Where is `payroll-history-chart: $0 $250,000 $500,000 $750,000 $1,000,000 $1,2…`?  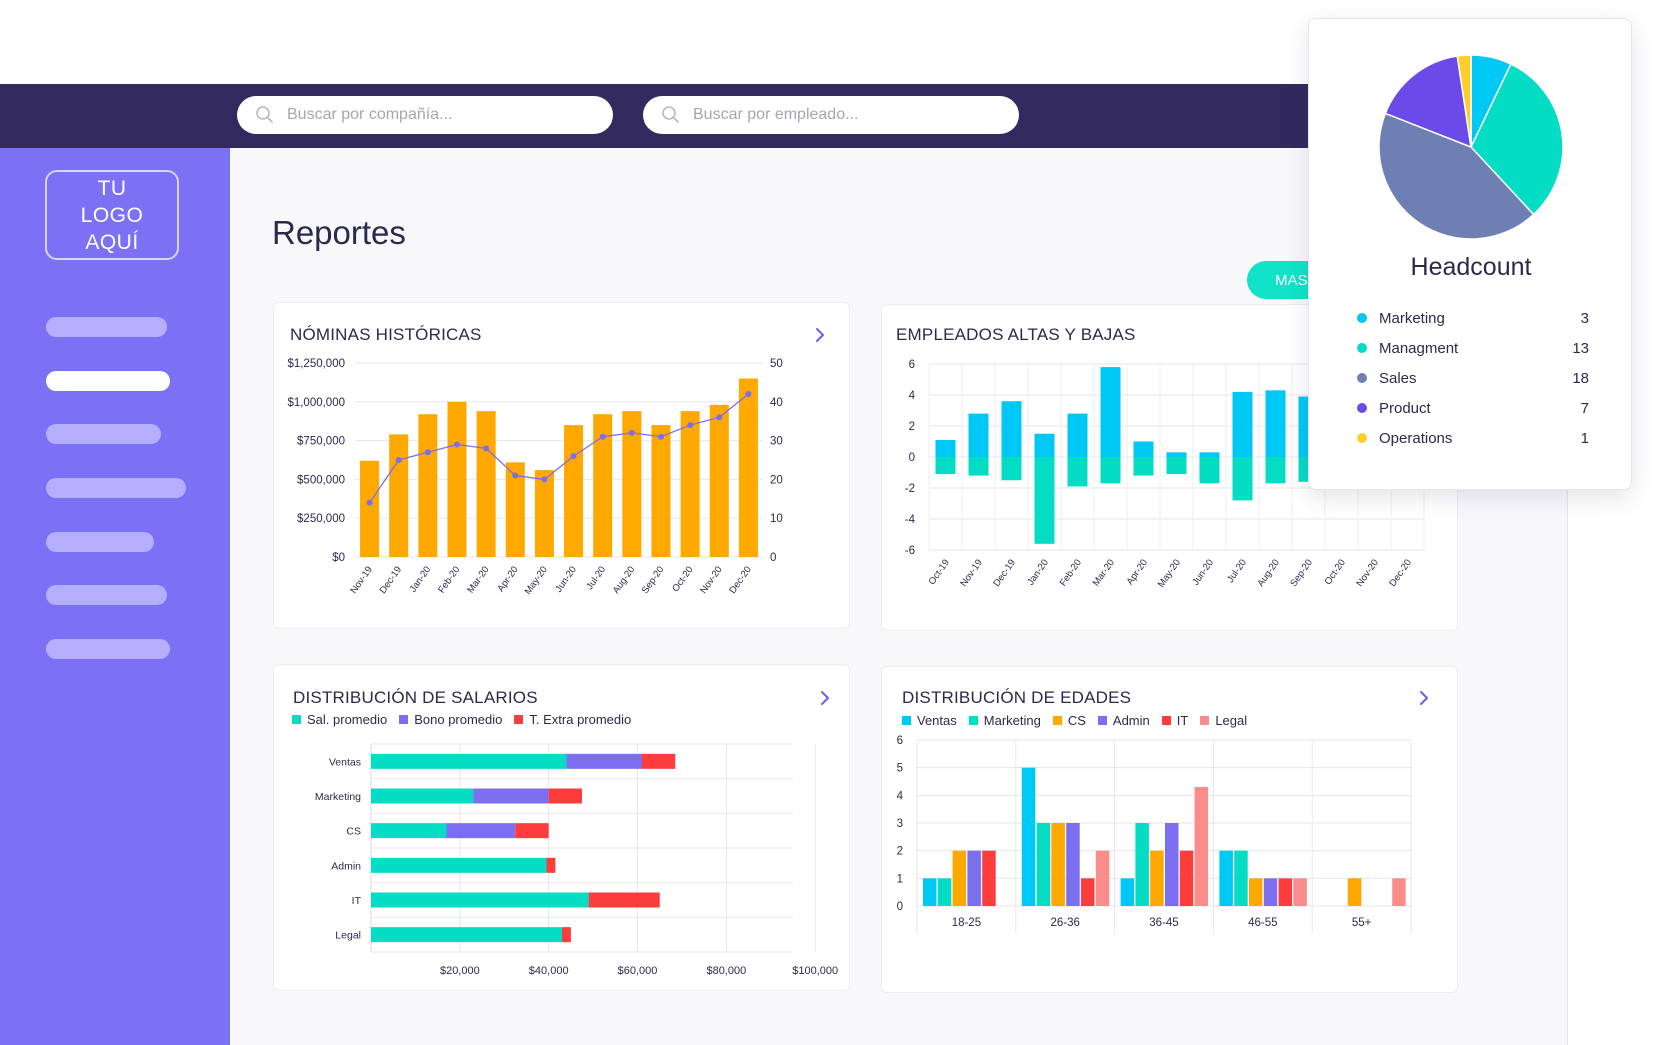 payroll-history-chart: $0 $250,000 $500,000 $750,000 $1,000,000 $1,2… is located at coordinates (535, 477).